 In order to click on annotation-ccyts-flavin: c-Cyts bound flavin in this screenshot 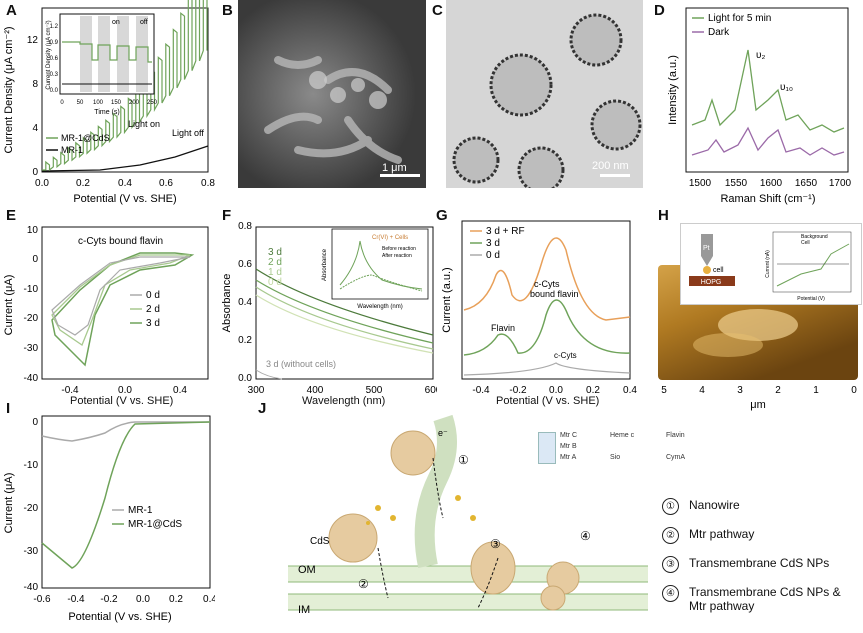, I will do `click(120, 241)`.